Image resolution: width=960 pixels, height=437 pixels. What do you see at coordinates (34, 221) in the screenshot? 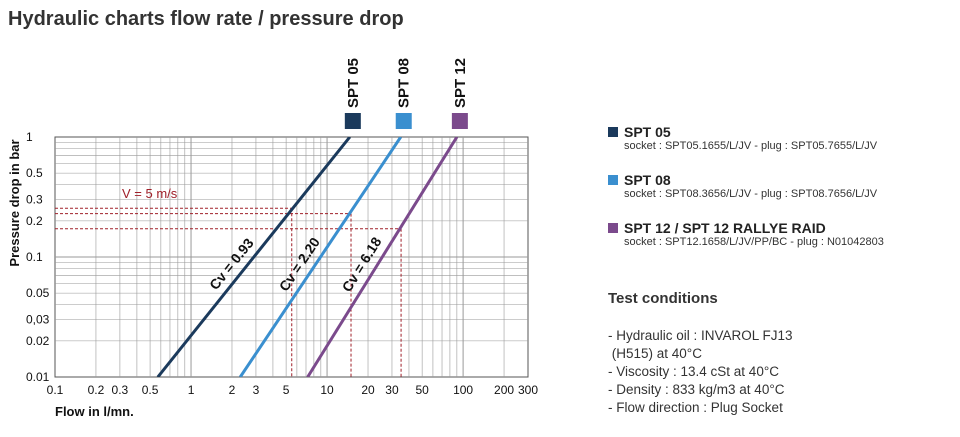
I see `y-tick-label: 0.2` at bounding box center [34, 221].